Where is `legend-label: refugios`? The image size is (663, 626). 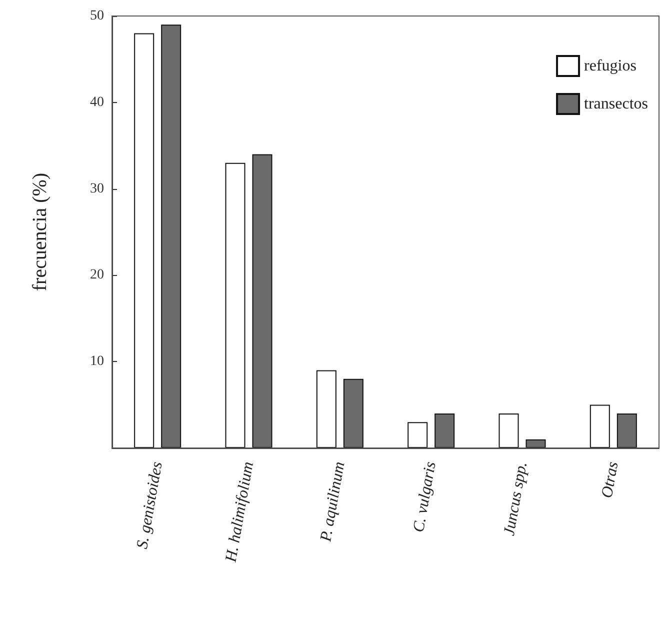 legend-label: refugios is located at coordinates (610, 66).